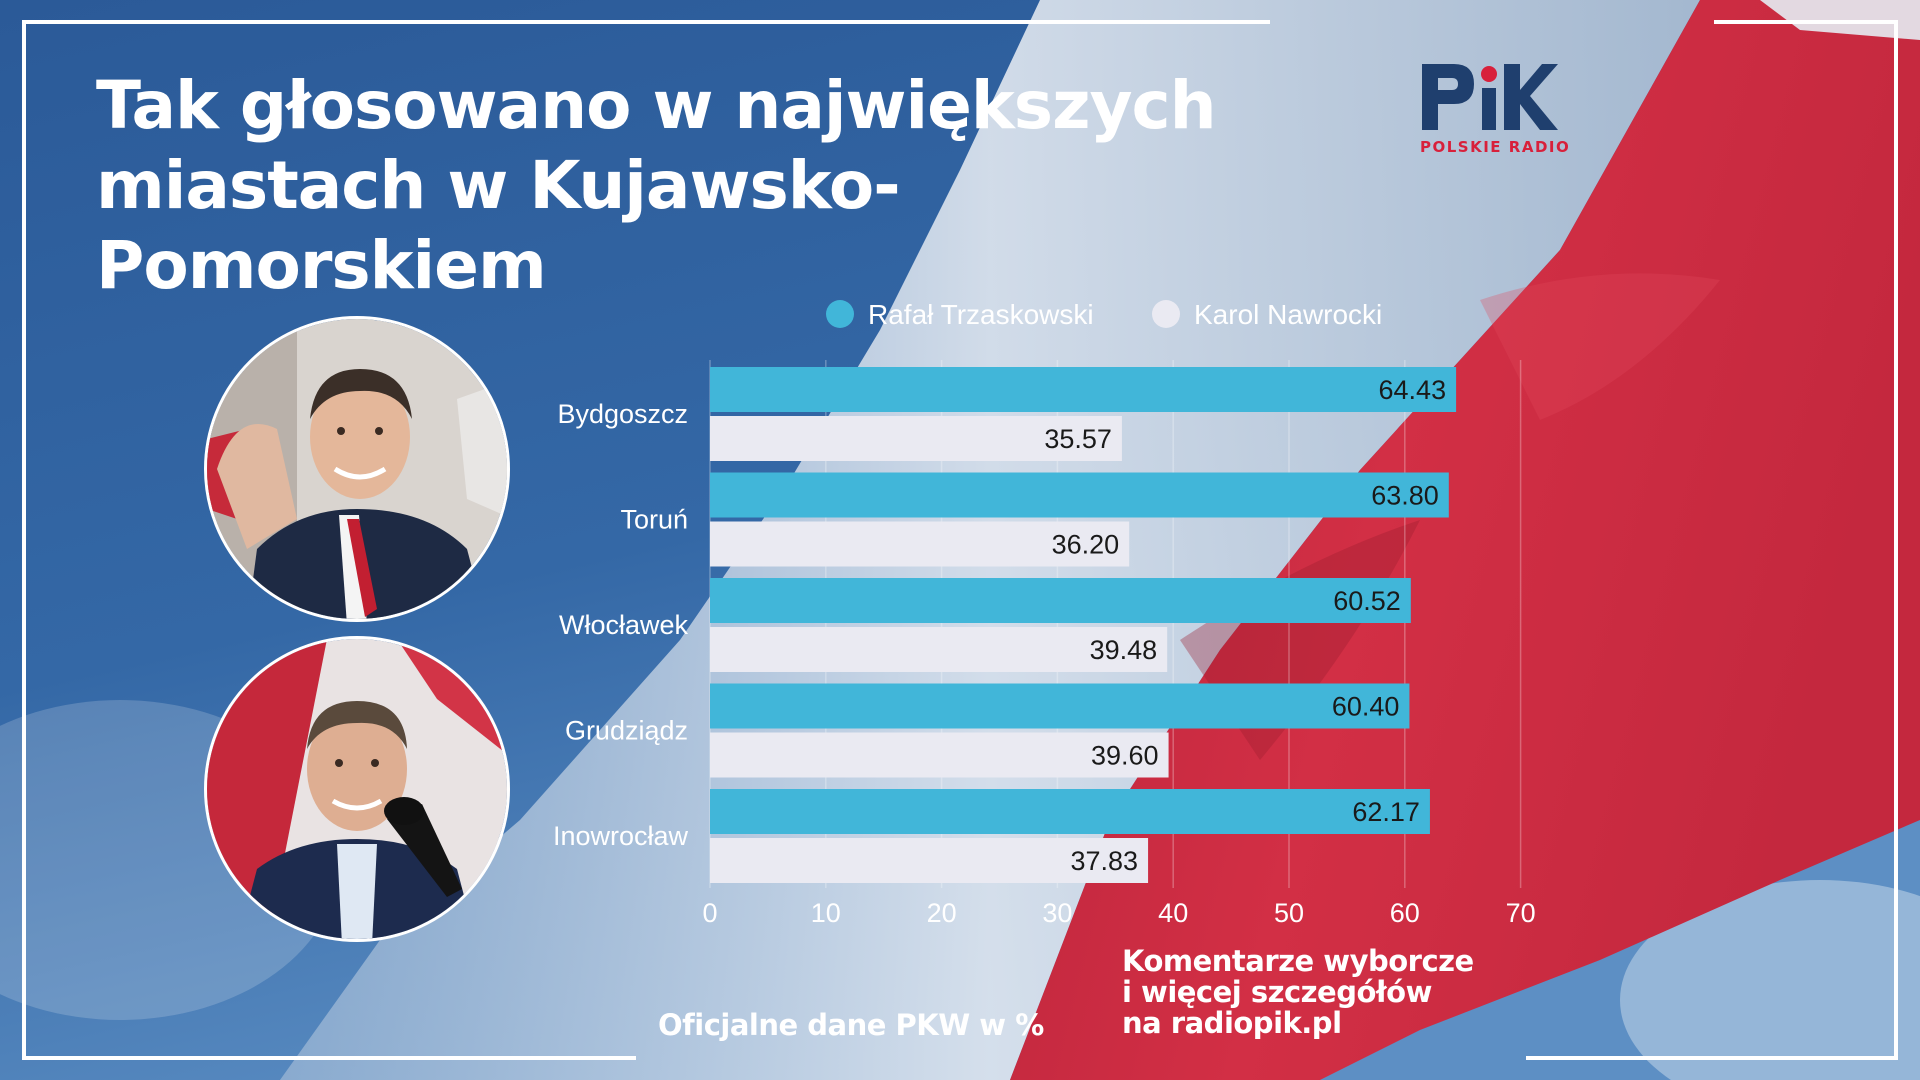  What do you see at coordinates (1289, 913) in the screenshot?
I see `x-tick-label: 50` at bounding box center [1289, 913].